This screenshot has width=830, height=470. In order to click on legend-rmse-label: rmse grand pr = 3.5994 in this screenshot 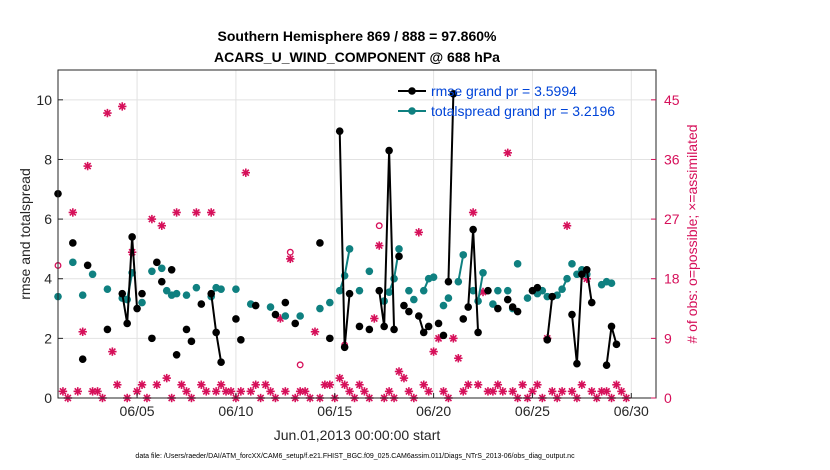, I will do `click(504, 91)`.